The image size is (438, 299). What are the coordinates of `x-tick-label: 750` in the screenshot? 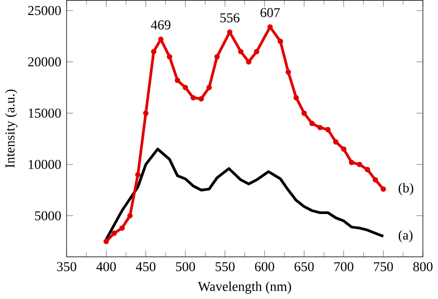 It's located at (383, 267).